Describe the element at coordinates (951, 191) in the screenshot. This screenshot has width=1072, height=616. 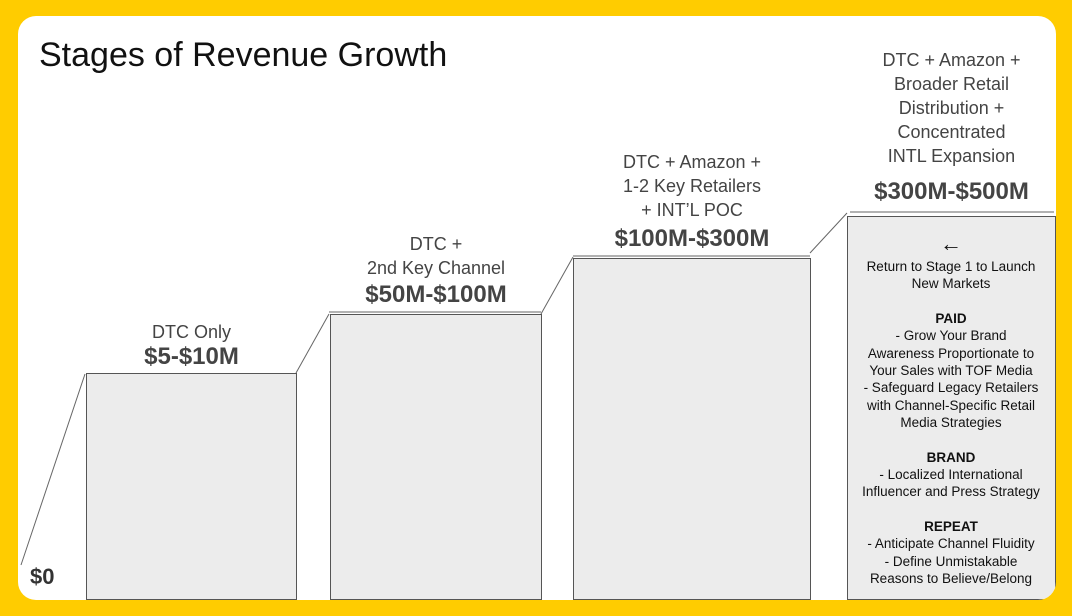
I see `stage-4-value: $300M-$500M` at that location.